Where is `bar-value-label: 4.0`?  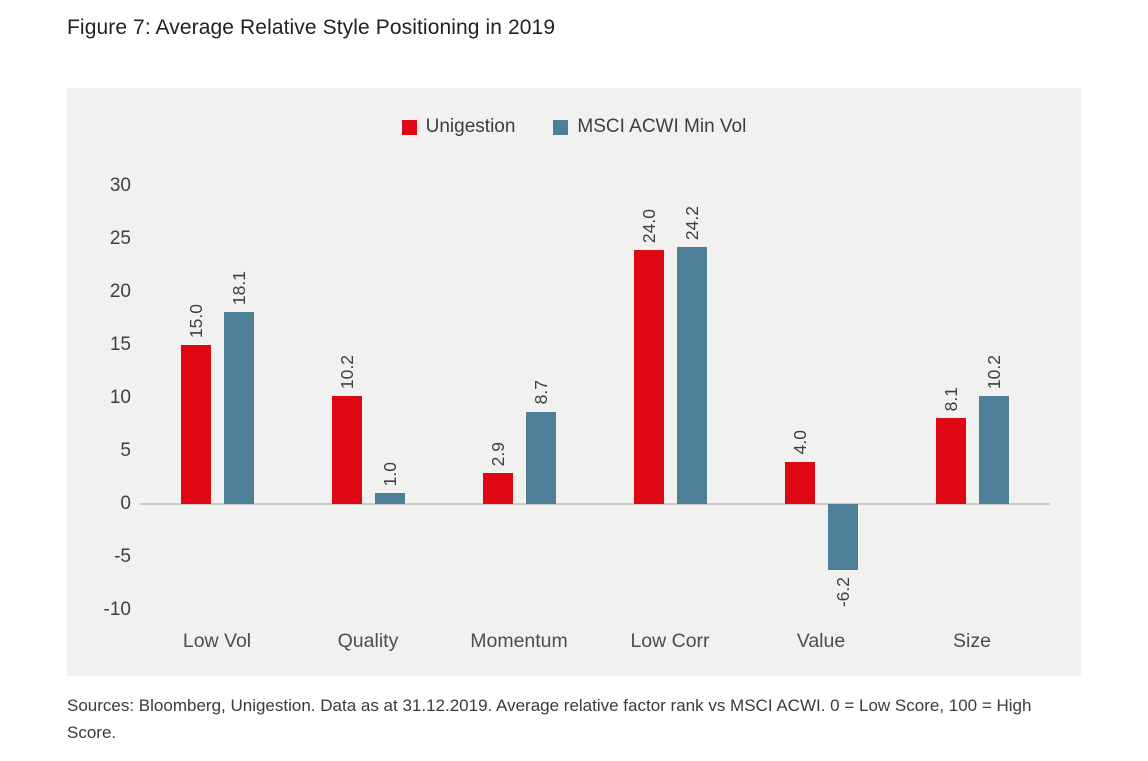 bar-value-label: 4.0 is located at coordinates (799, 442).